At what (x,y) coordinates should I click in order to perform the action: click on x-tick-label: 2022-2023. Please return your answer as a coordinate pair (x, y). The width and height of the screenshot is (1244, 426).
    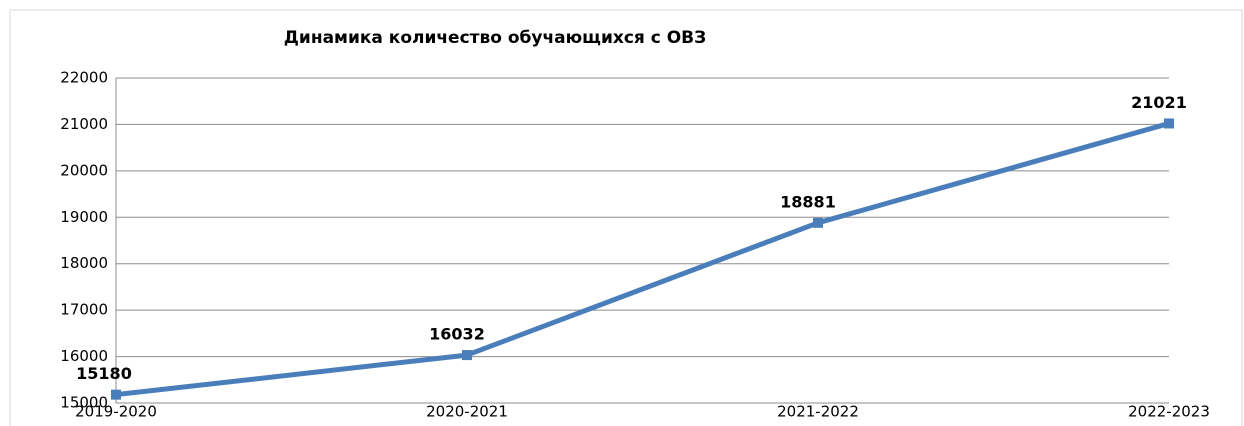
    Looking at the image, I should click on (1169, 412).